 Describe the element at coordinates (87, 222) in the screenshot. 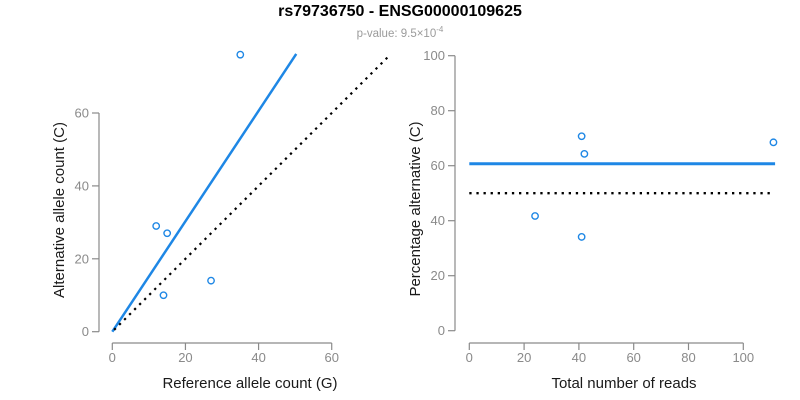

I see `y-axis: 0 20 40 60` at that location.